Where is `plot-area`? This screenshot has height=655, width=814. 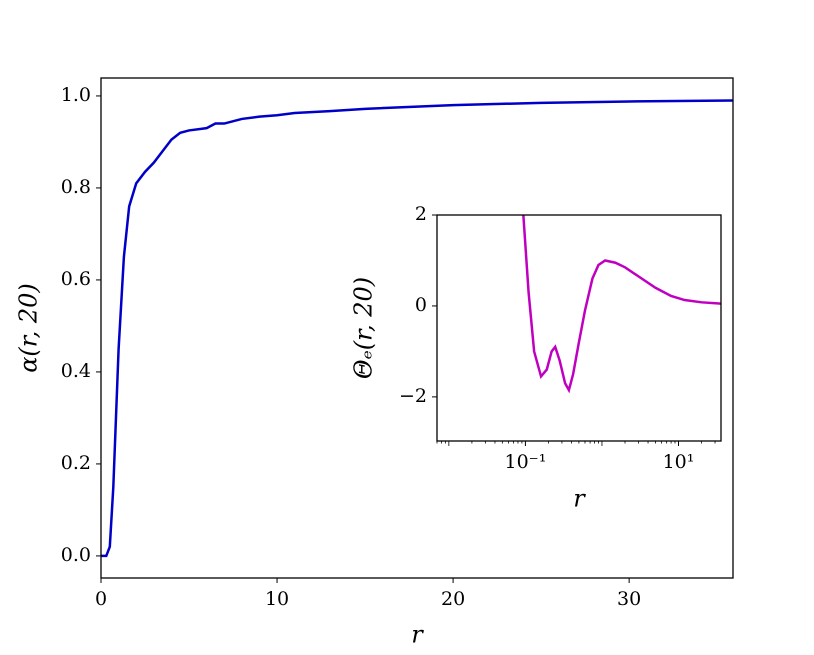
plot-area is located at coordinates (579, 328).